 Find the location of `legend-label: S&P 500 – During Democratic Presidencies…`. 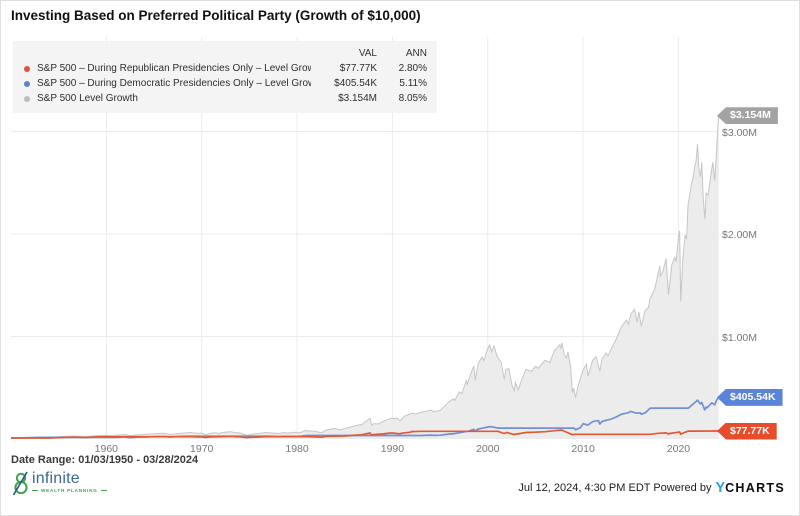

legend-label: S&P 500 – During Democratic Presidencies… is located at coordinates (174, 83).